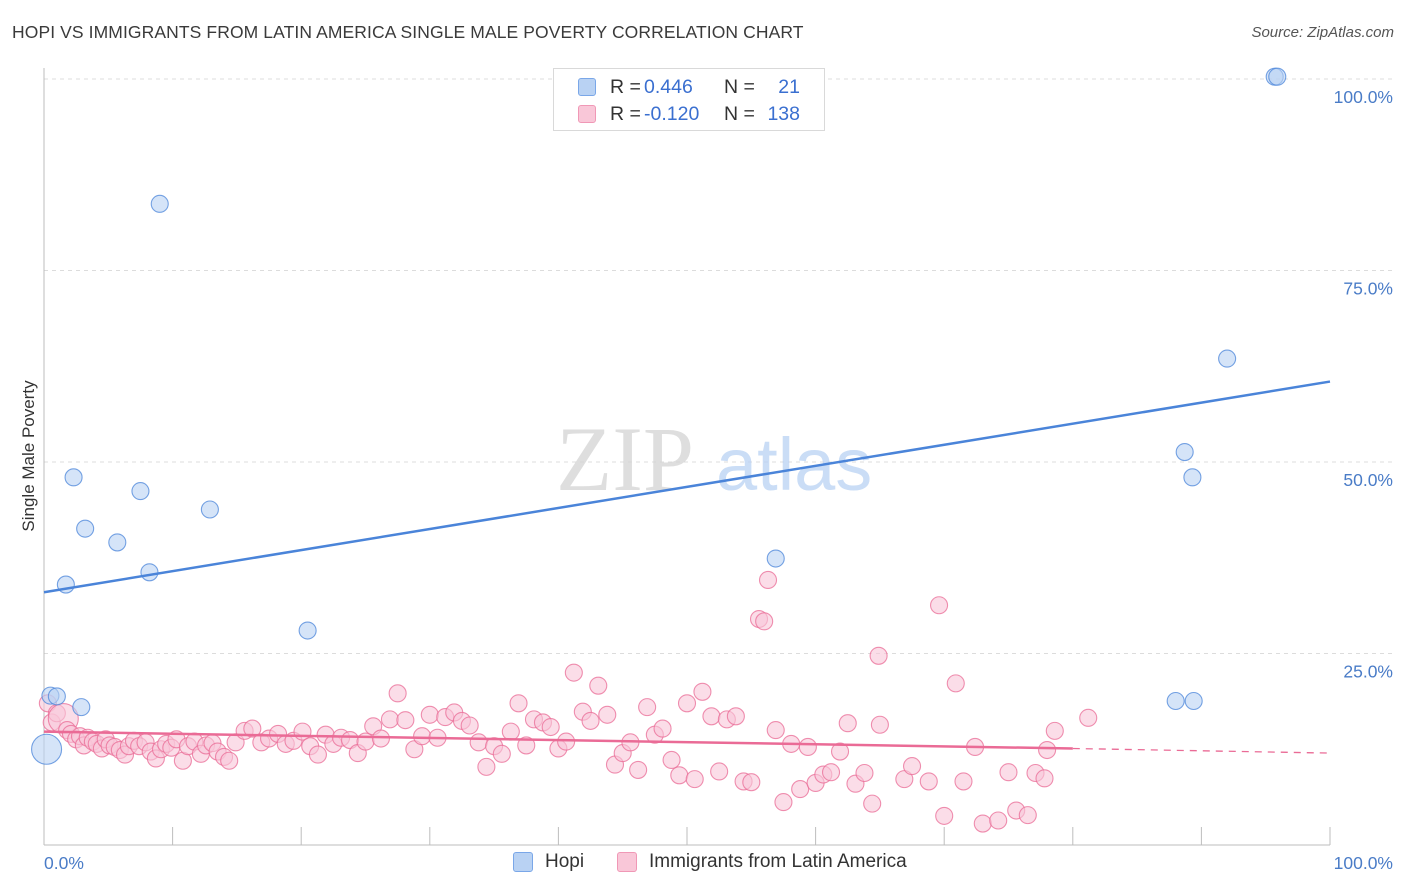 The width and height of the screenshot is (1406, 892). I want to click on legend-r-value-latin: -0.120, so click(672, 113).